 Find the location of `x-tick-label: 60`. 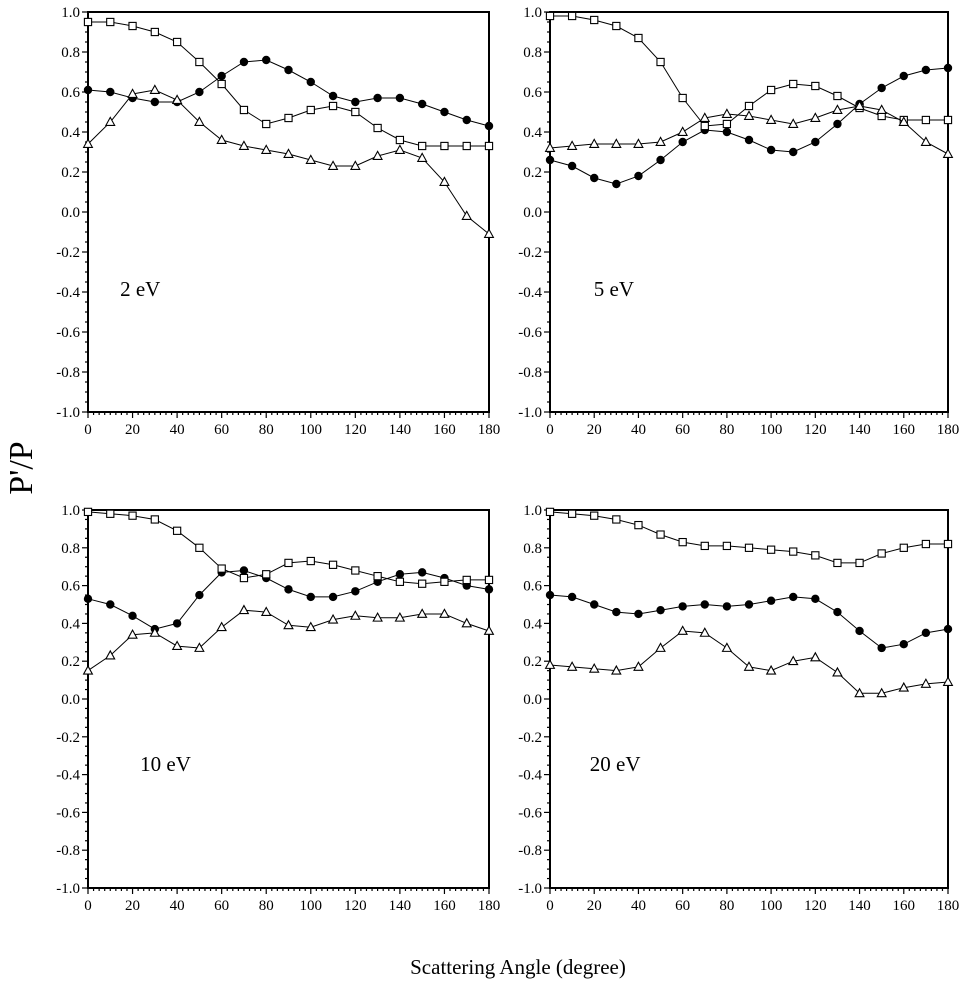

x-tick-label: 60 is located at coordinates (221, 430).